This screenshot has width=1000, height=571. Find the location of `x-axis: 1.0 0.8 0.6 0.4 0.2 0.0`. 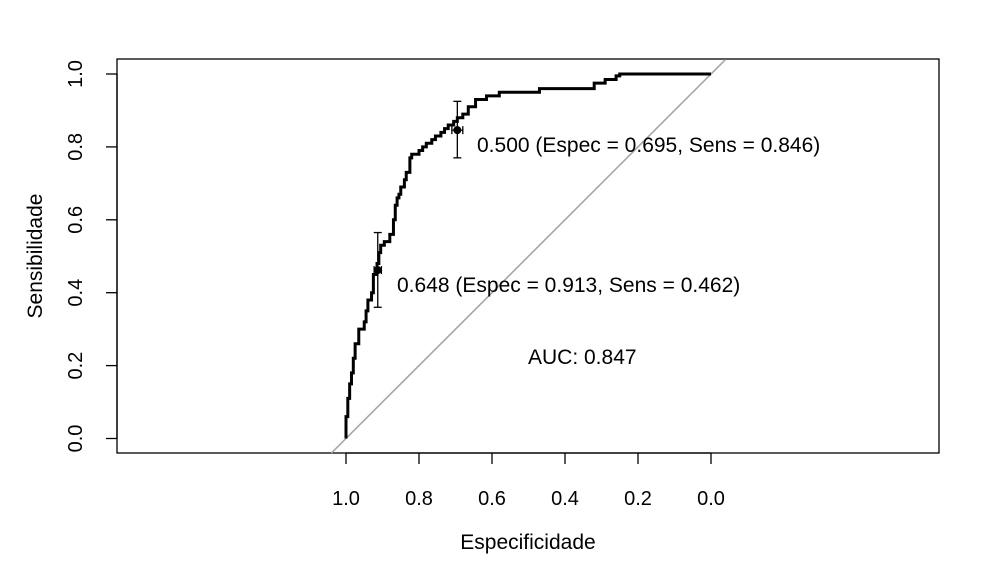

x-axis: 1.0 0.8 0.6 0.4 0.2 0.0 is located at coordinates (528, 481).